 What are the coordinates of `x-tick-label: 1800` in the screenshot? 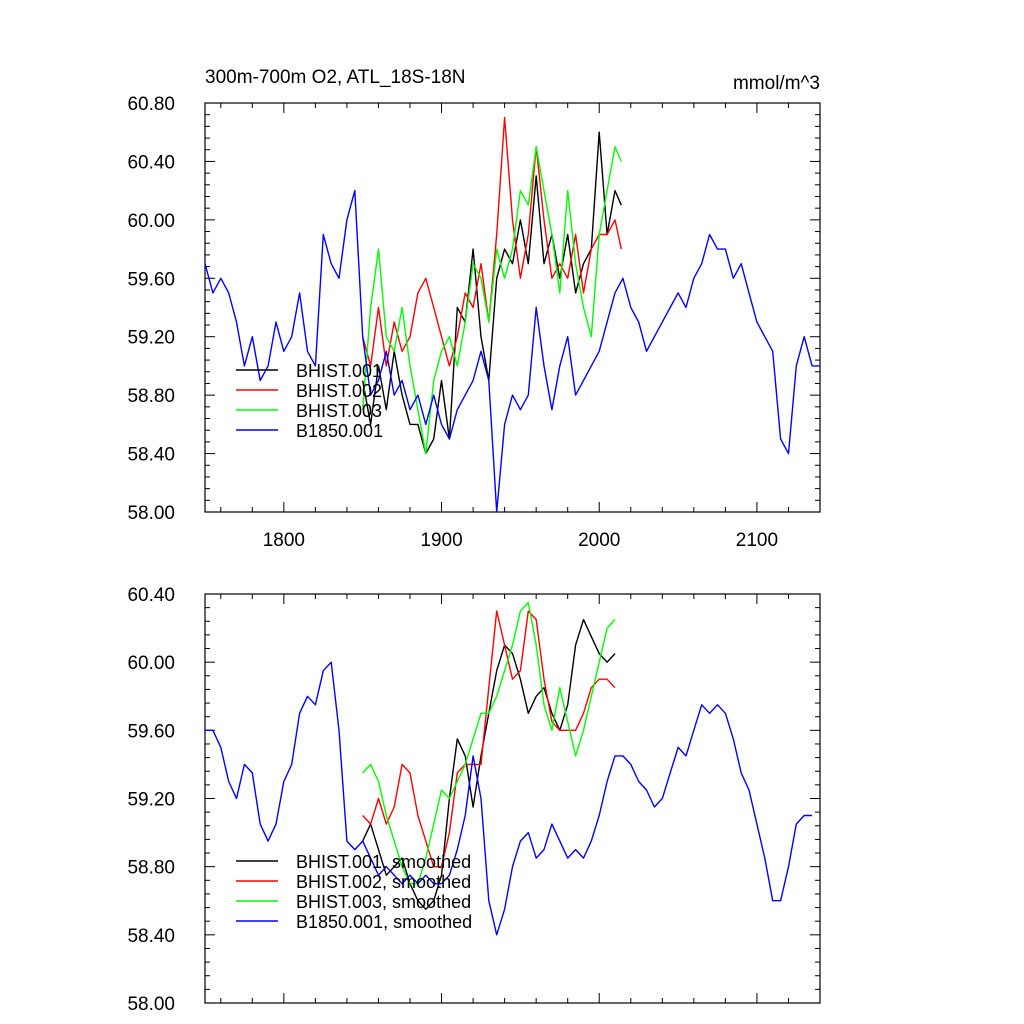 It's located at (284, 540).